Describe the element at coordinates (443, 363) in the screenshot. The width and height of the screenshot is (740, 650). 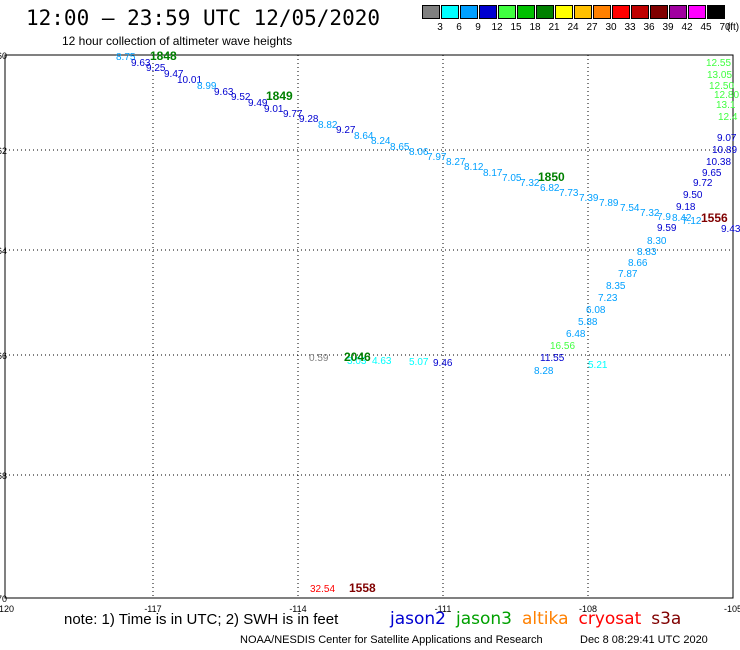
I see `wave-height-value: 9.46` at that location.